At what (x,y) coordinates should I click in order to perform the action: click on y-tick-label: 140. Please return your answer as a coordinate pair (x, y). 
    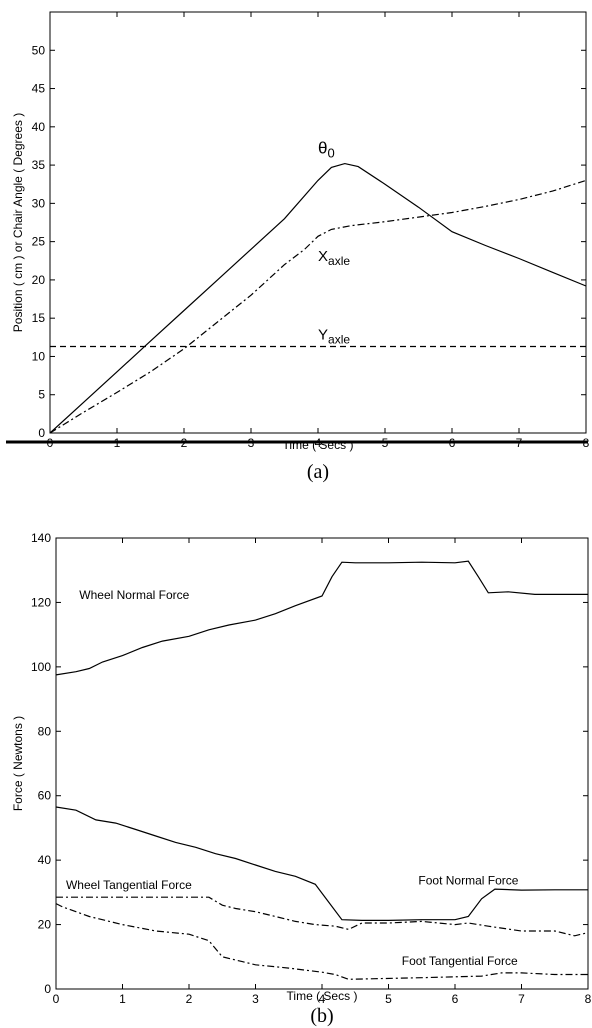
    Looking at the image, I should click on (41, 538).